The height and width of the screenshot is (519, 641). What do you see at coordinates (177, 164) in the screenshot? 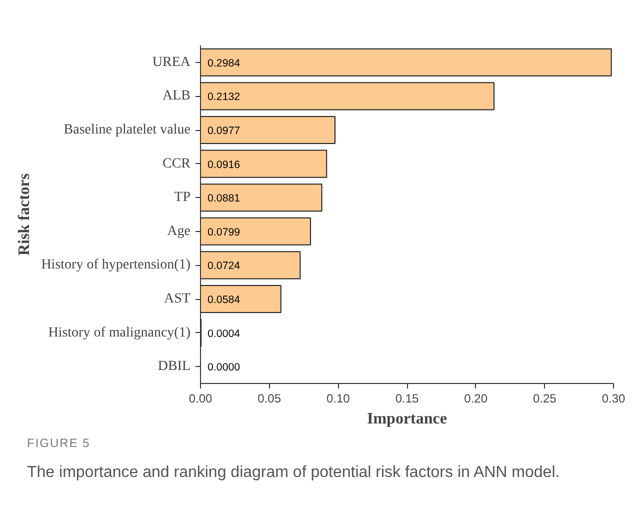
I see `y-tick-label: CCR` at bounding box center [177, 164].